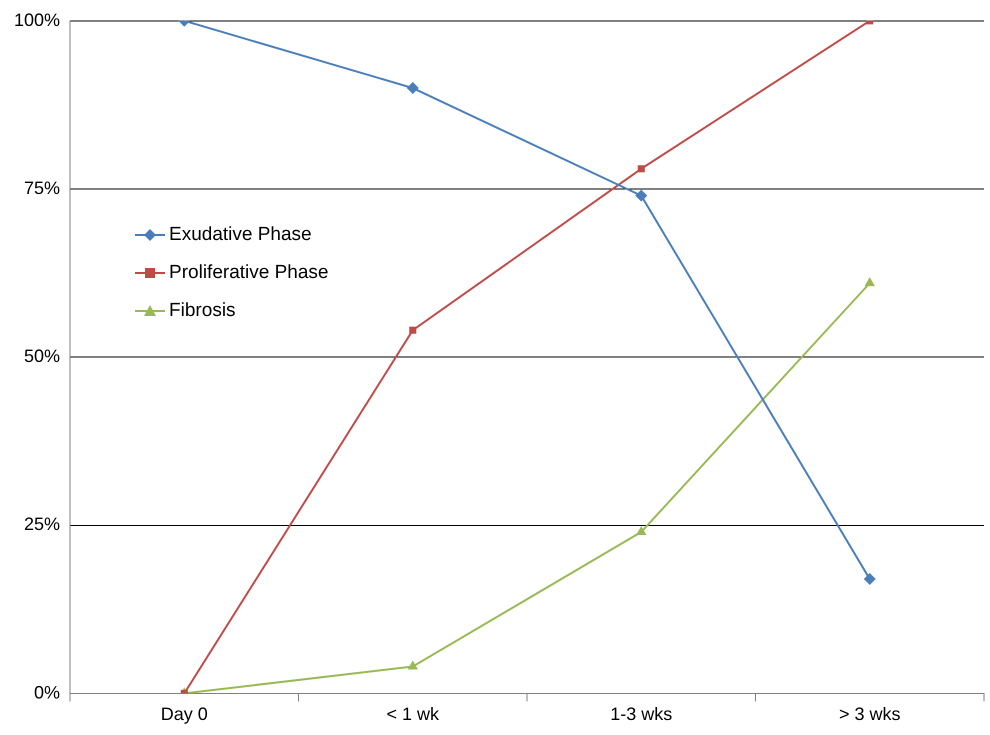 This screenshot has width=990, height=735. Describe the element at coordinates (869, 714) in the screenshot. I see `x-tick-label: > 3 wks` at that location.